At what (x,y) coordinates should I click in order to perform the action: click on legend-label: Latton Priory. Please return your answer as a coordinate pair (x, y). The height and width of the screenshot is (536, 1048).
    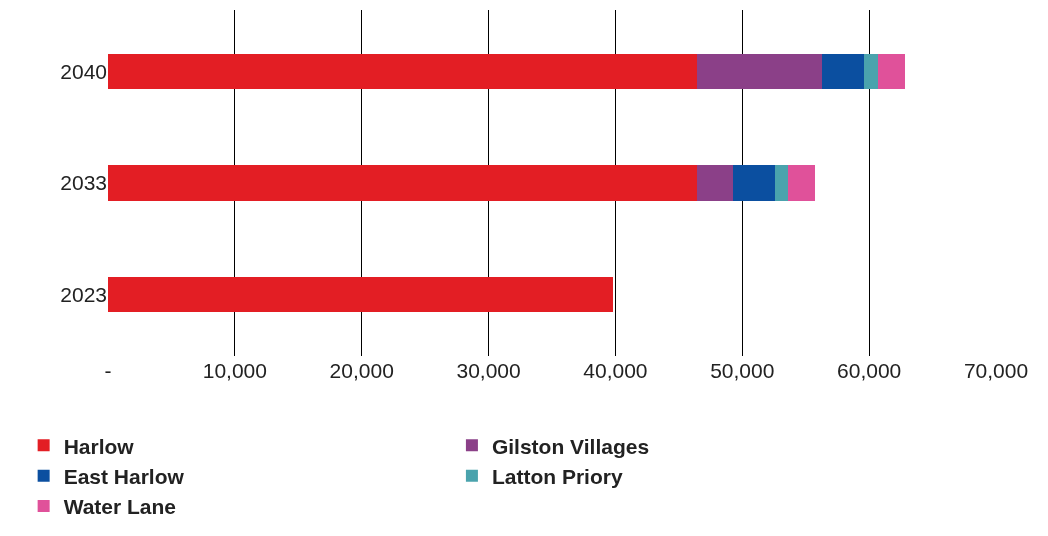
    Looking at the image, I should click on (557, 476).